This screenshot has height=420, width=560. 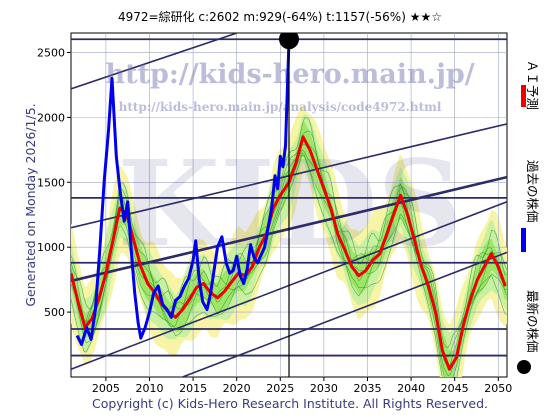 I want to click on y-tick-label: 1500, so click(x=51, y=182).